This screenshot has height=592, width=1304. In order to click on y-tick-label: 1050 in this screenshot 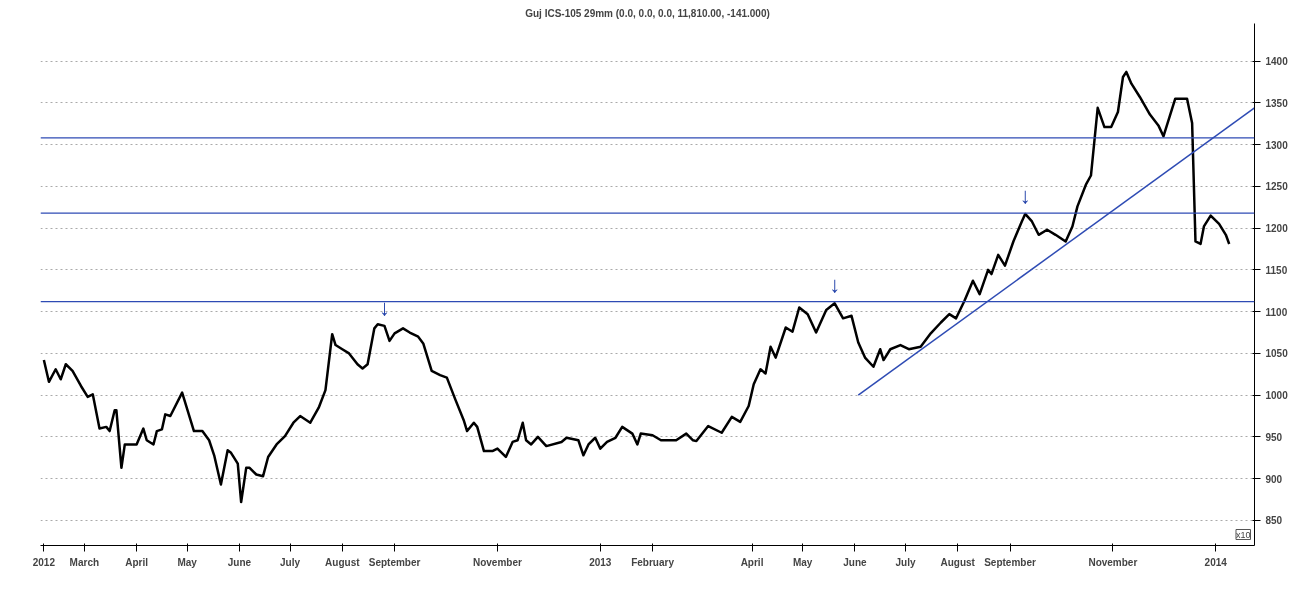, I will do `click(1277, 354)`.